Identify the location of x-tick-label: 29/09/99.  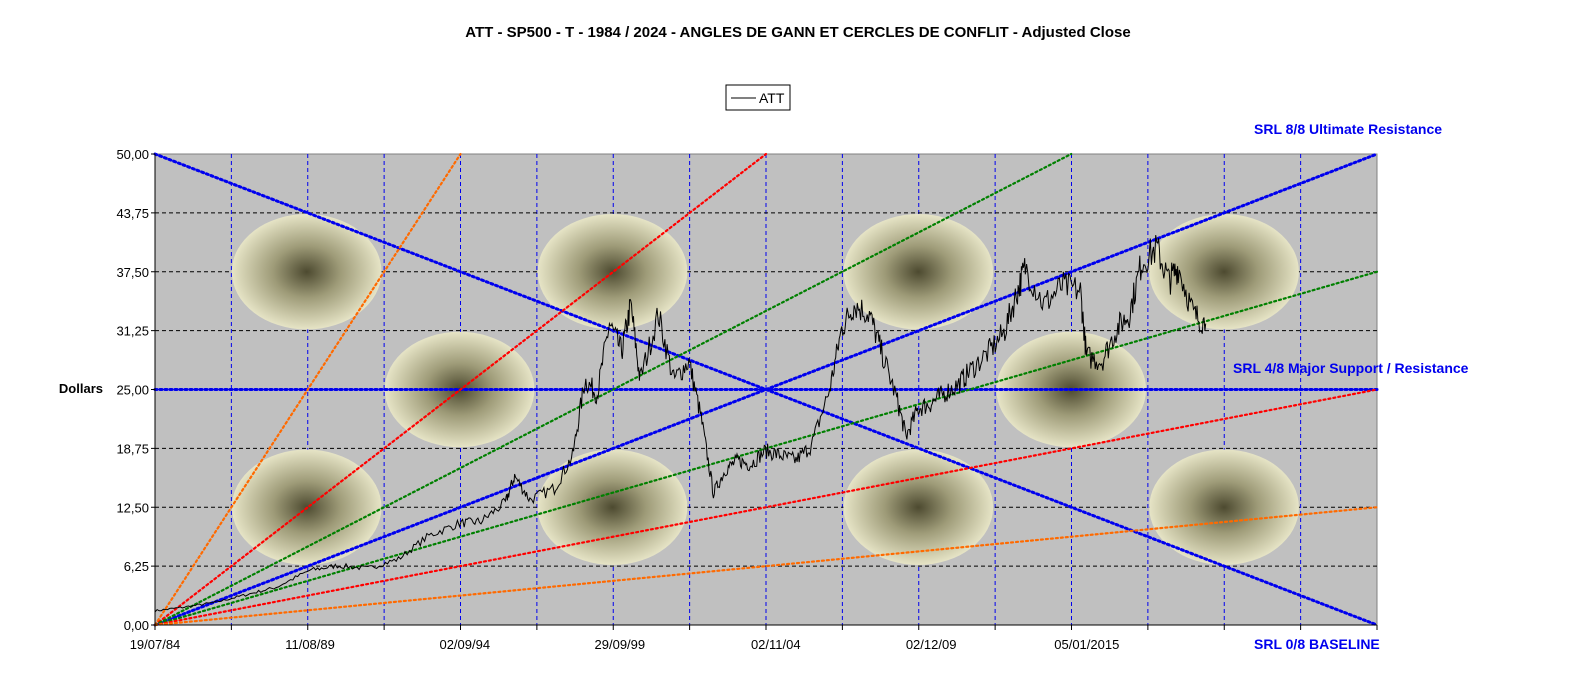
(620, 644).